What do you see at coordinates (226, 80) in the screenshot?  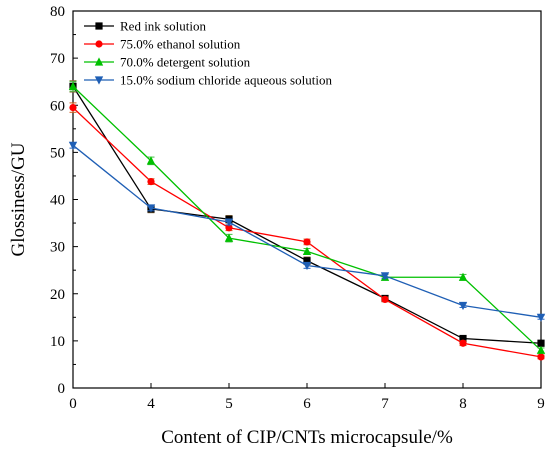 I see `legend-label: 15.0% sodium chloride aqueous solution` at bounding box center [226, 80].